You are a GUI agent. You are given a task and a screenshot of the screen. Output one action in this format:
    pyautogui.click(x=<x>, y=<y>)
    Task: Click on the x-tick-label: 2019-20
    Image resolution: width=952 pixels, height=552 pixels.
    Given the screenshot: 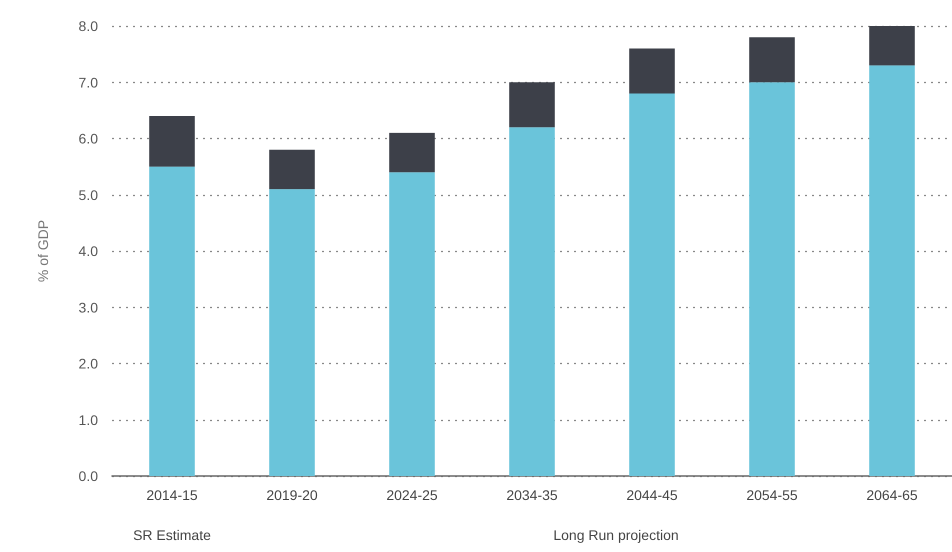 What is the action you would take?
    pyautogui.click(x=292, y=495)
    